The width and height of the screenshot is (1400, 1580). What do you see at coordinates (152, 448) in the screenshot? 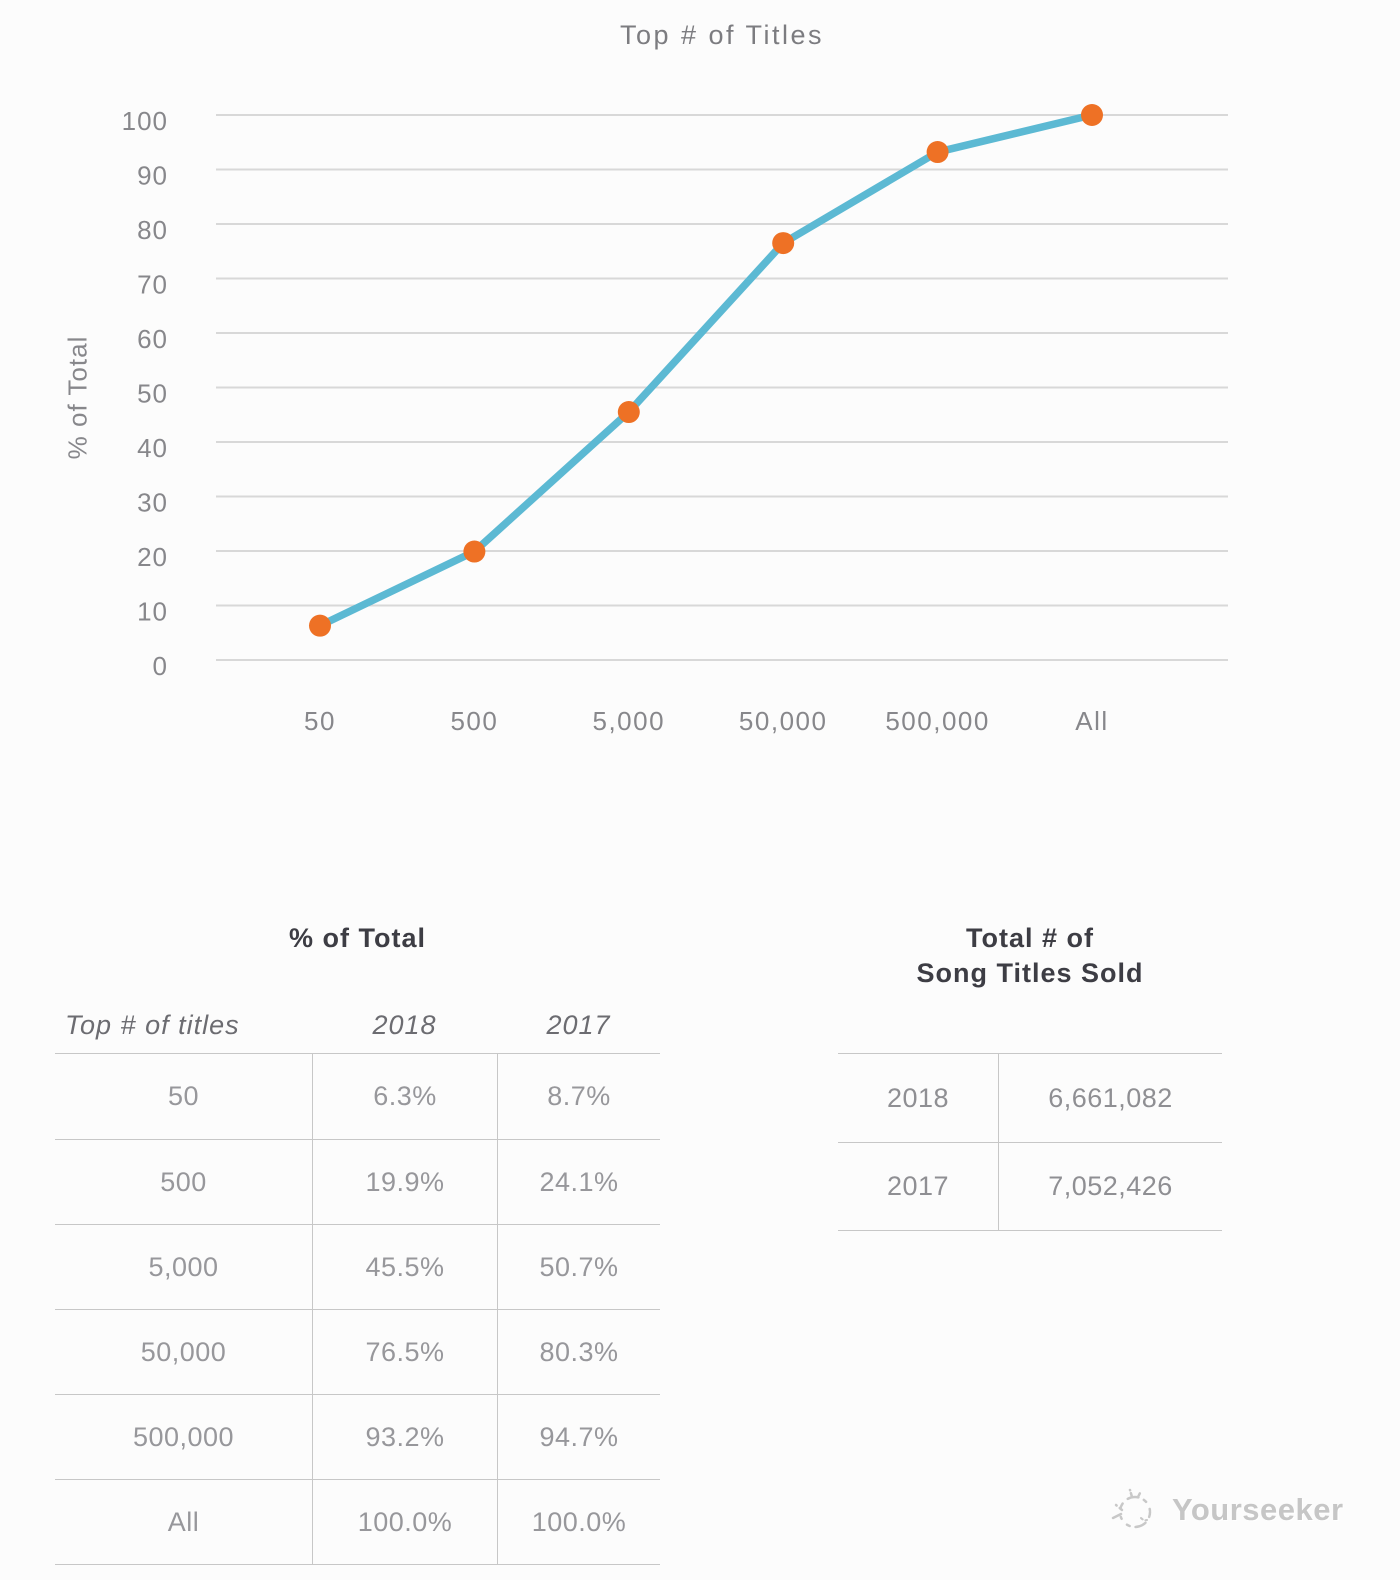
I see `y-tick-label: 40` at bounding box center [152, 448].